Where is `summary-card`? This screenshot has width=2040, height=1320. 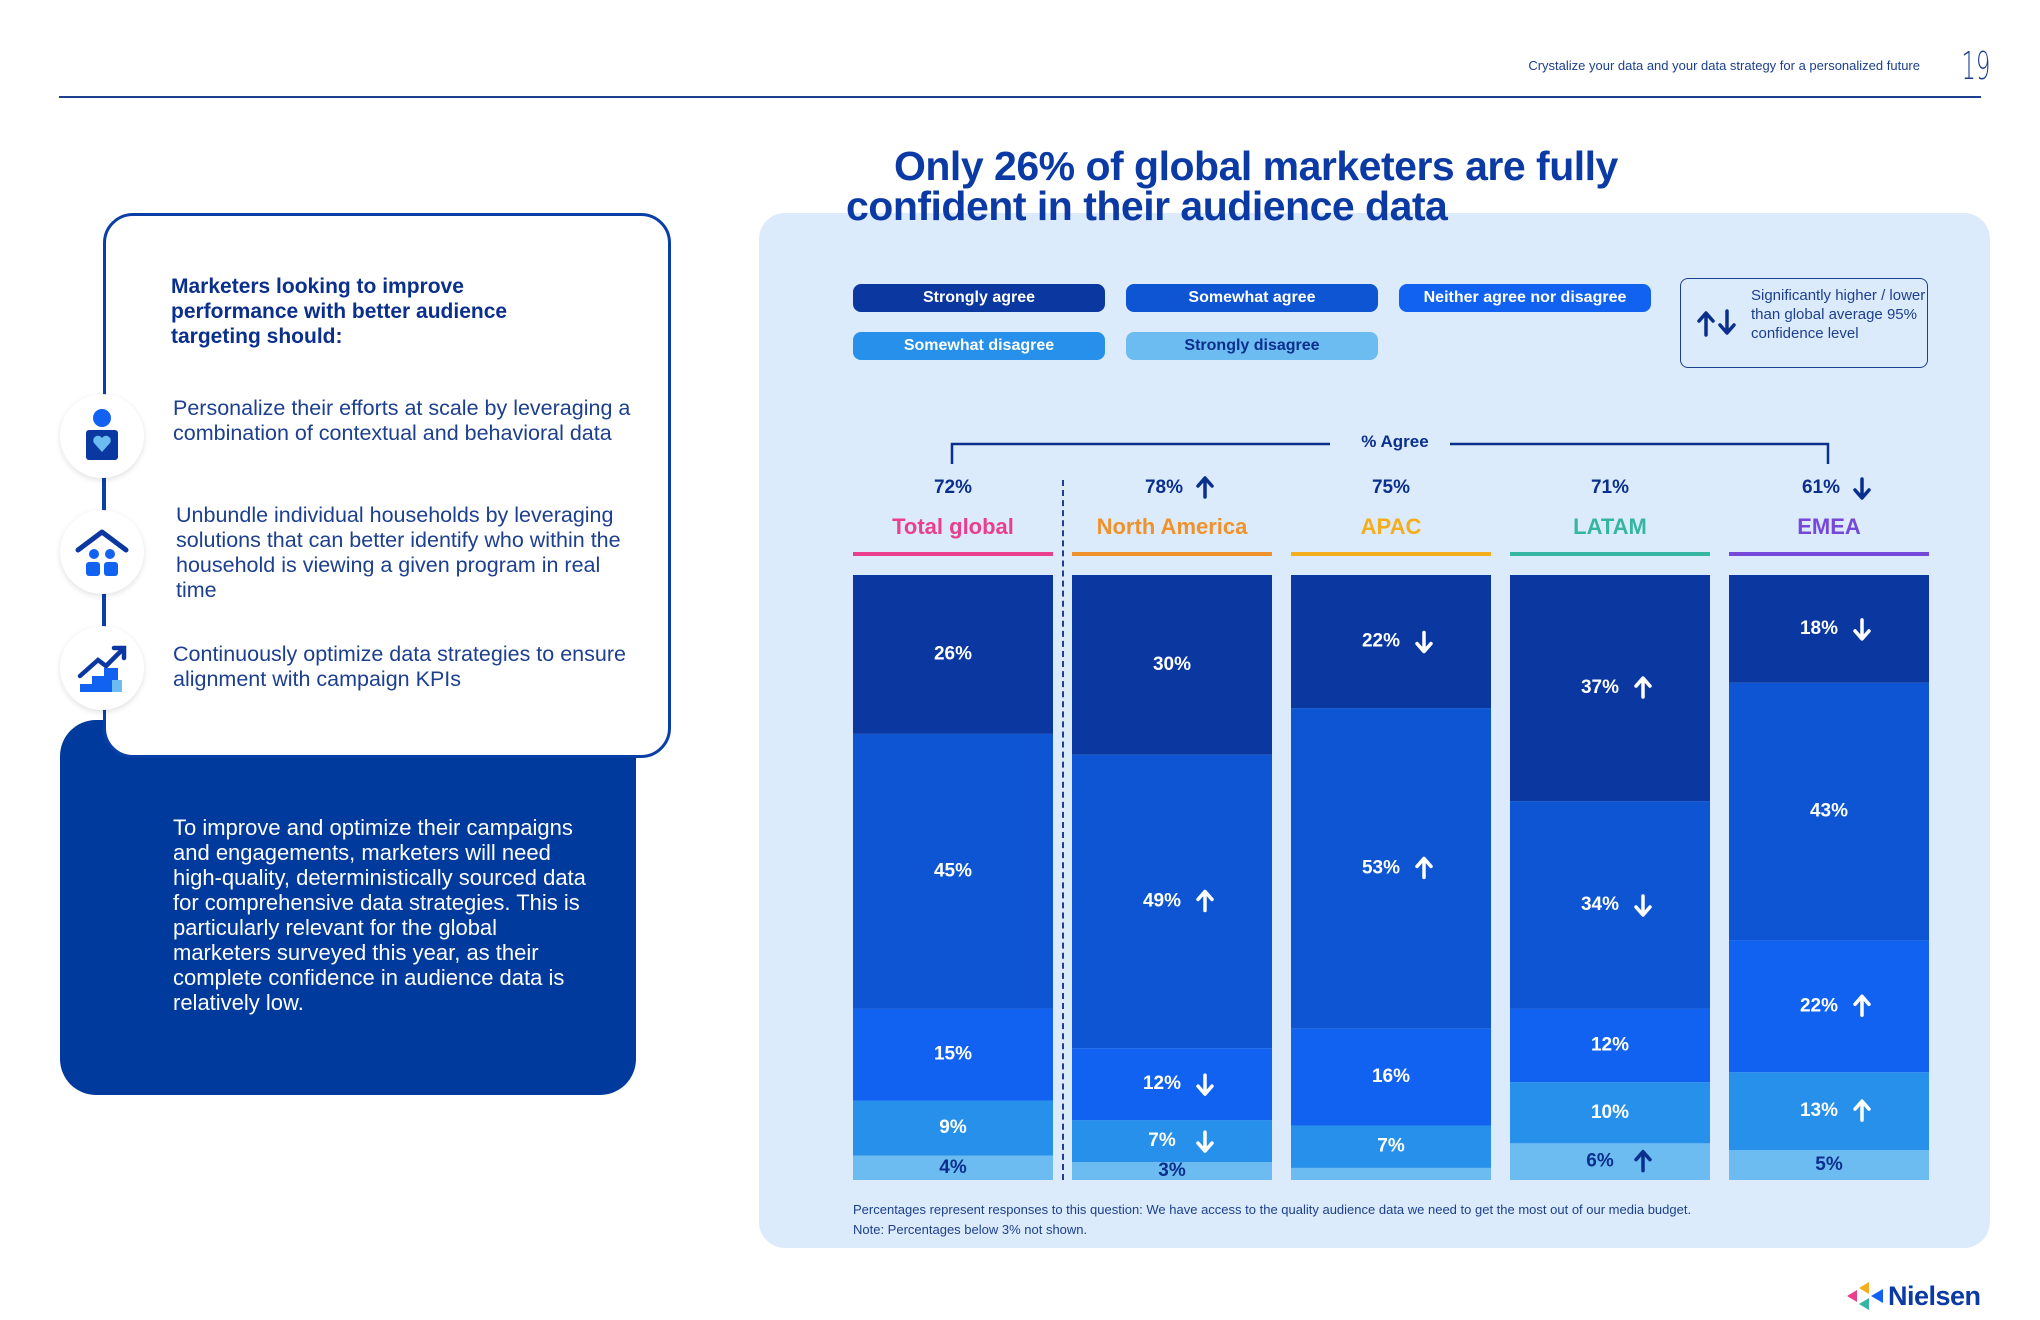 summary-card is located at coordinates (348, 907).